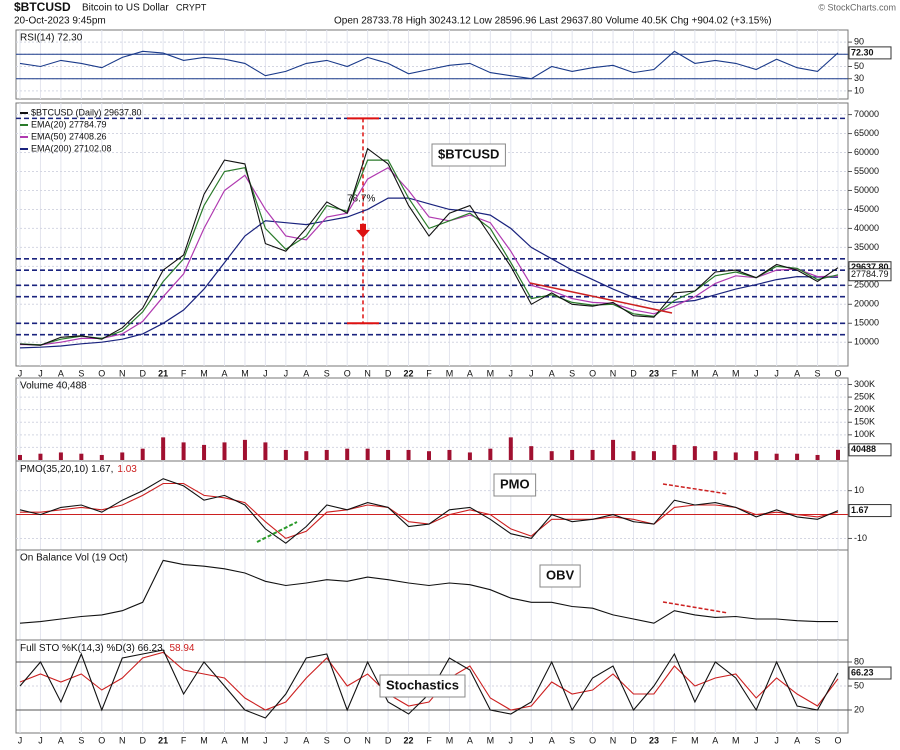 This screenshot has width=900, height=750. I want to click on x-tick-label: 23, so click(654, 373).